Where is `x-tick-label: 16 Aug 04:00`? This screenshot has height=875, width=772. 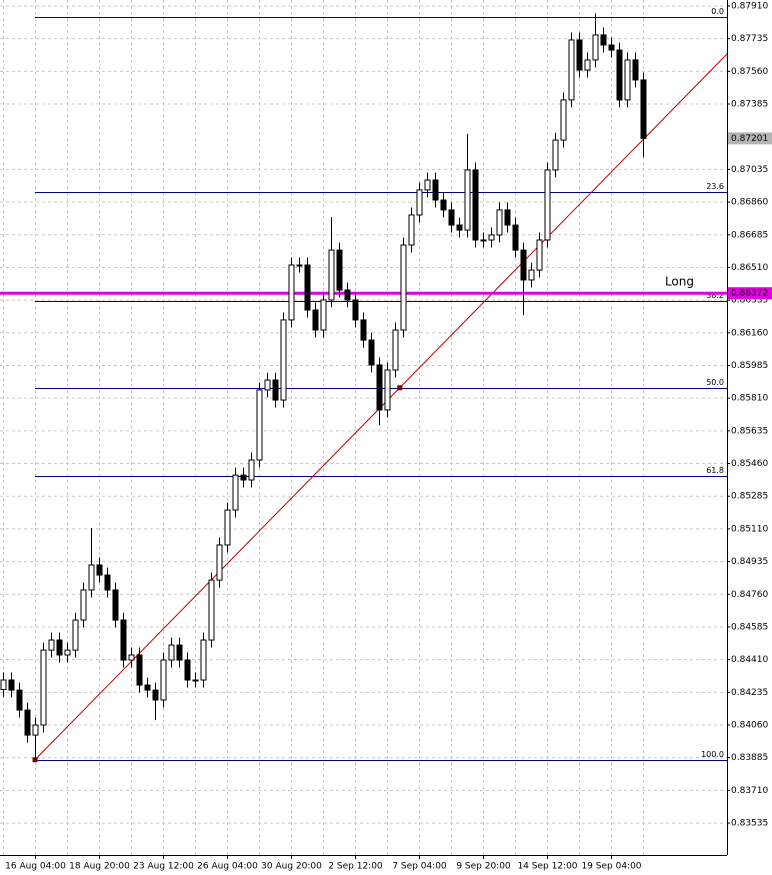
x-tick-label: 16 Aug 04:00 is located at coordinates (35, 867).